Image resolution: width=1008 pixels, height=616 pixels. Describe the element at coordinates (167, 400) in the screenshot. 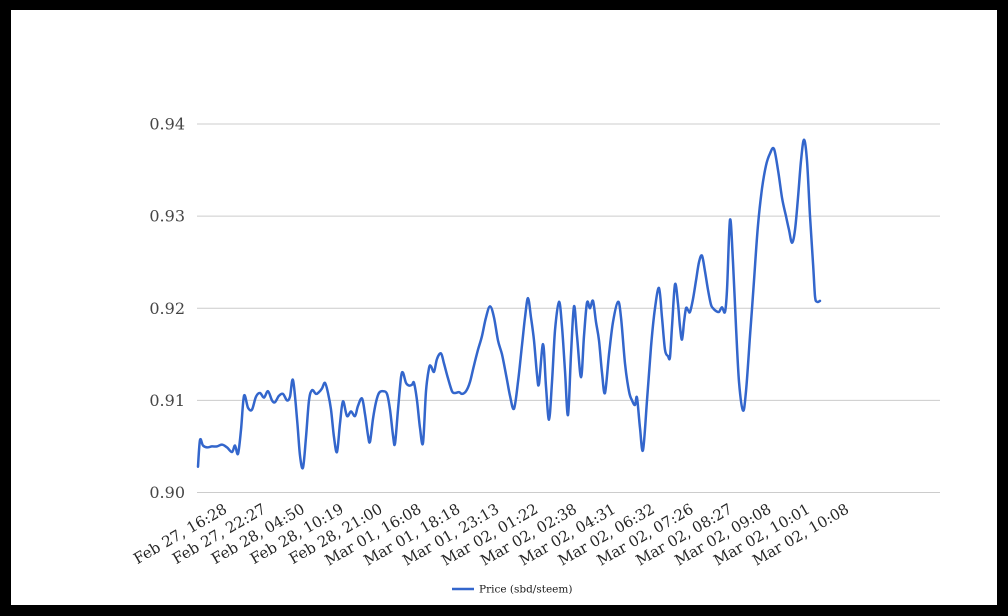

I see `y-tick-label: 0.91` at that location.